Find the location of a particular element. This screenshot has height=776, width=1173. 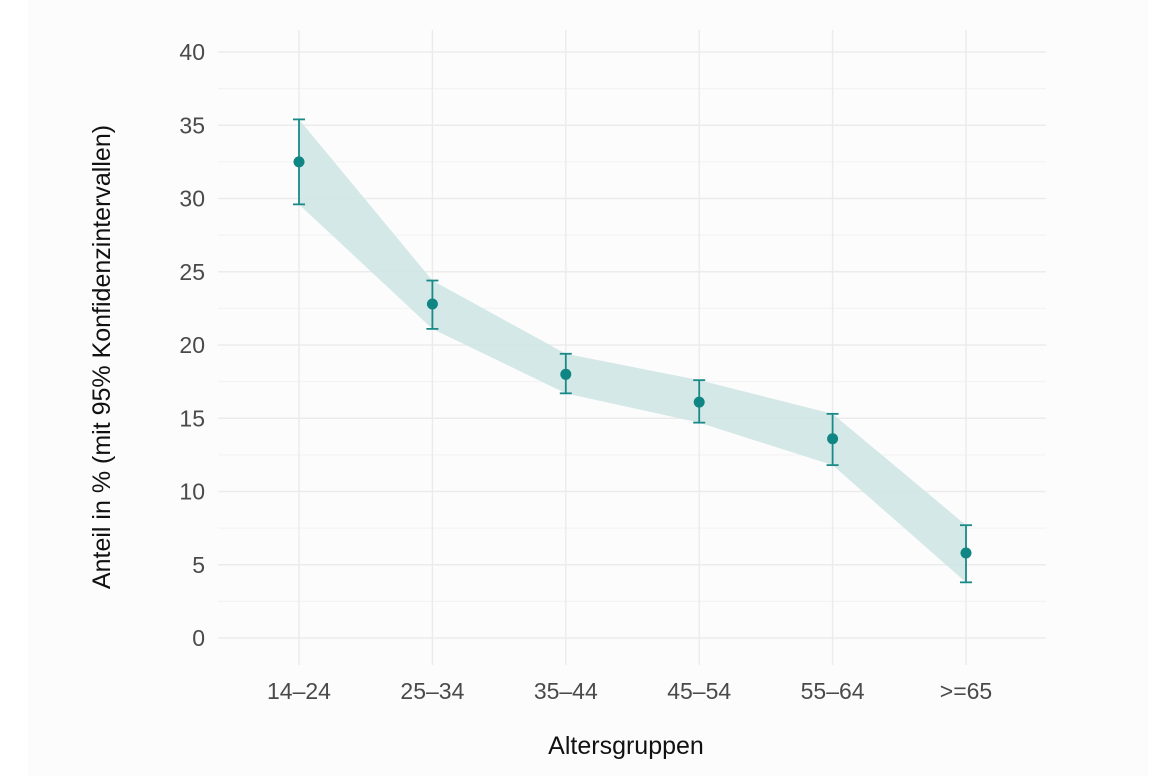

y-tick-label: 5 is located at coordinates (198, 565).